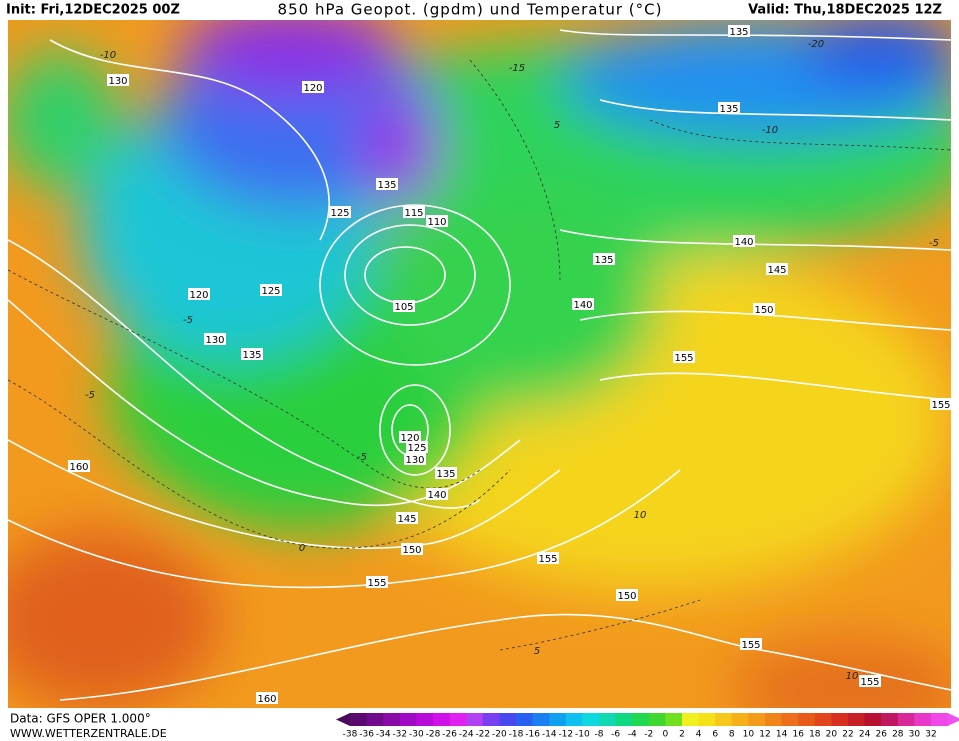 This screenshot has height=741, width=959. What do you see at coordinates (582, 735) in the screenshot?
I see `colorbar-label: -10` at bounding box center [582, 735].